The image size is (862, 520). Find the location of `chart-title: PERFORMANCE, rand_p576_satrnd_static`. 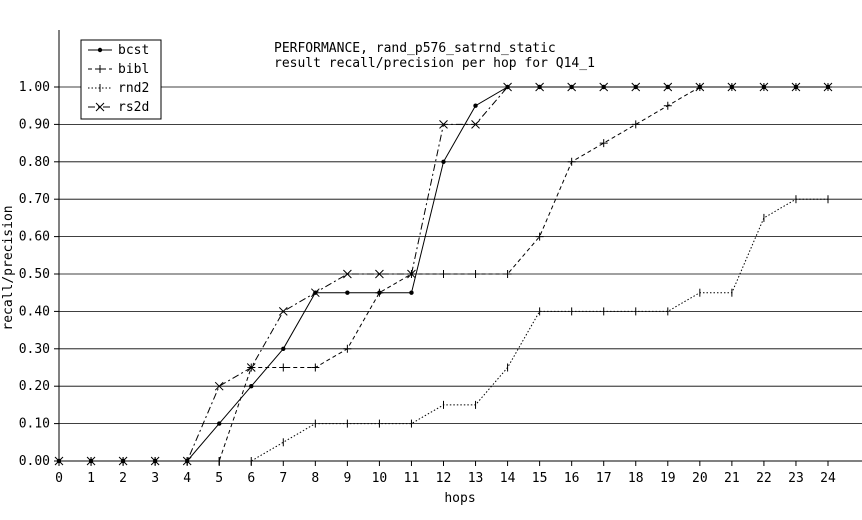

chart-title: PERFORMANCE, rand_p576_satrnd_static is located at coordinates (415, 48).